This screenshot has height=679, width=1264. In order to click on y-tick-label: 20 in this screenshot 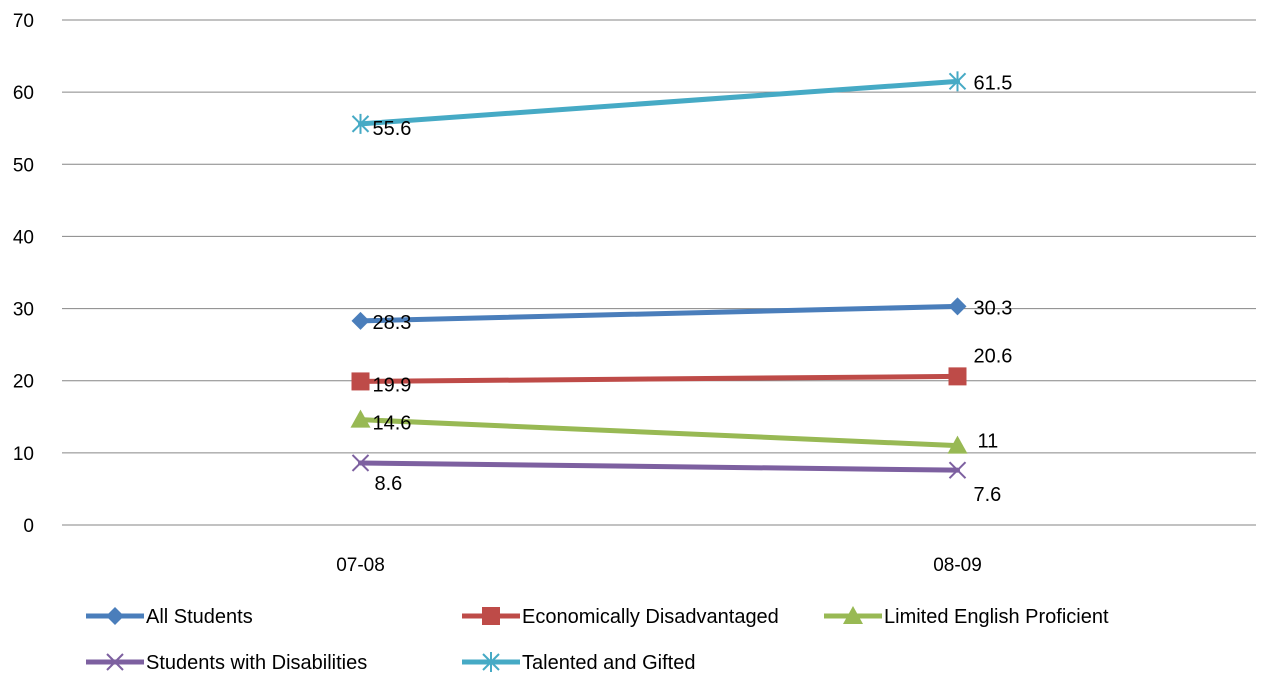, I will do `click(23, 382)`.